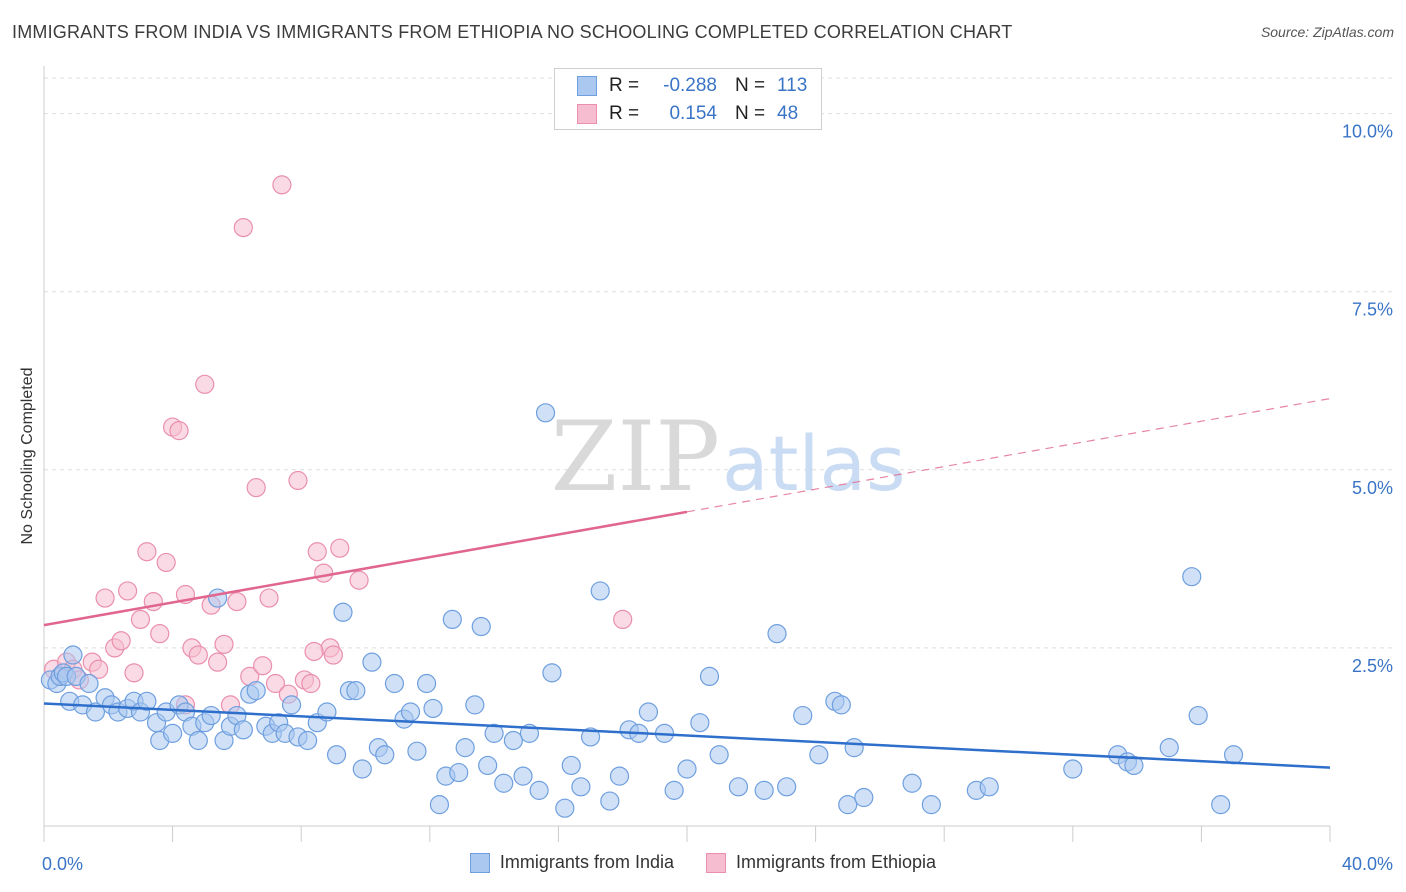 This screenshot has height=892, width=1406. I want to click on stats-legend: R = -0.288 N = 113 R = 0.154 N = 48, so click(688, 99).